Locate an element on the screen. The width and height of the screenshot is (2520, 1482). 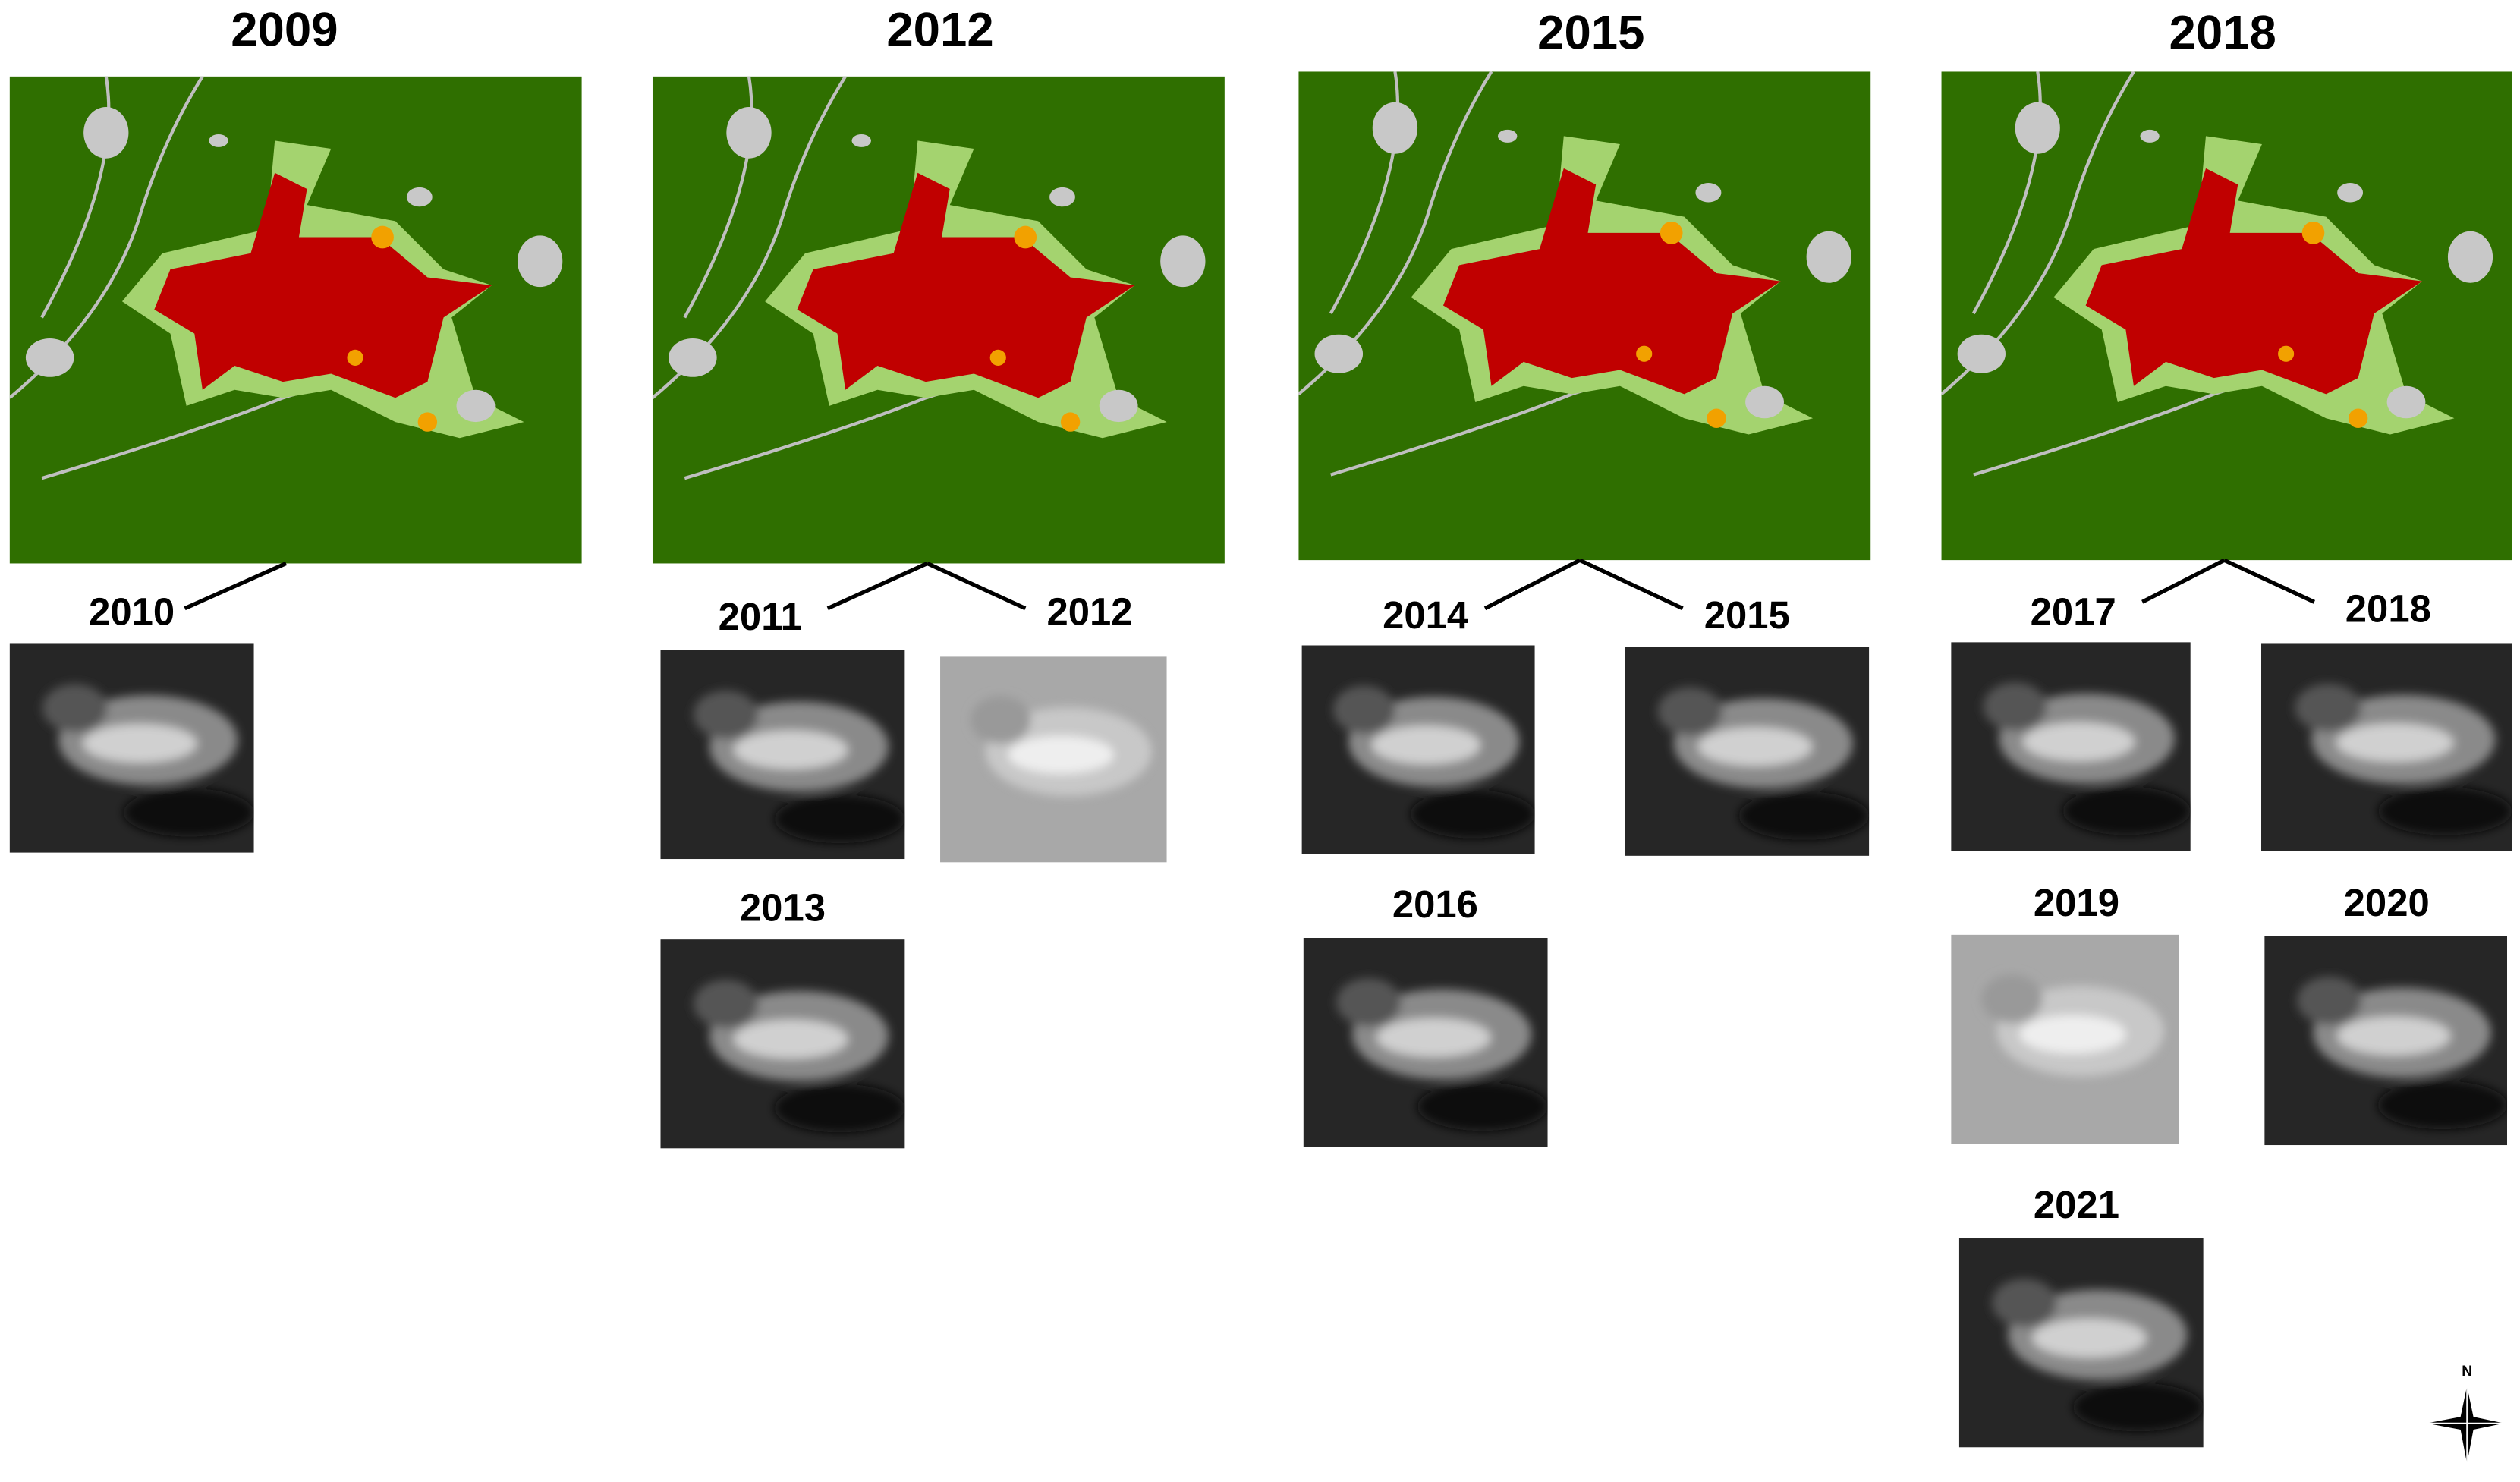
image-year-label: 2011 is located at coordinates (760, 616).